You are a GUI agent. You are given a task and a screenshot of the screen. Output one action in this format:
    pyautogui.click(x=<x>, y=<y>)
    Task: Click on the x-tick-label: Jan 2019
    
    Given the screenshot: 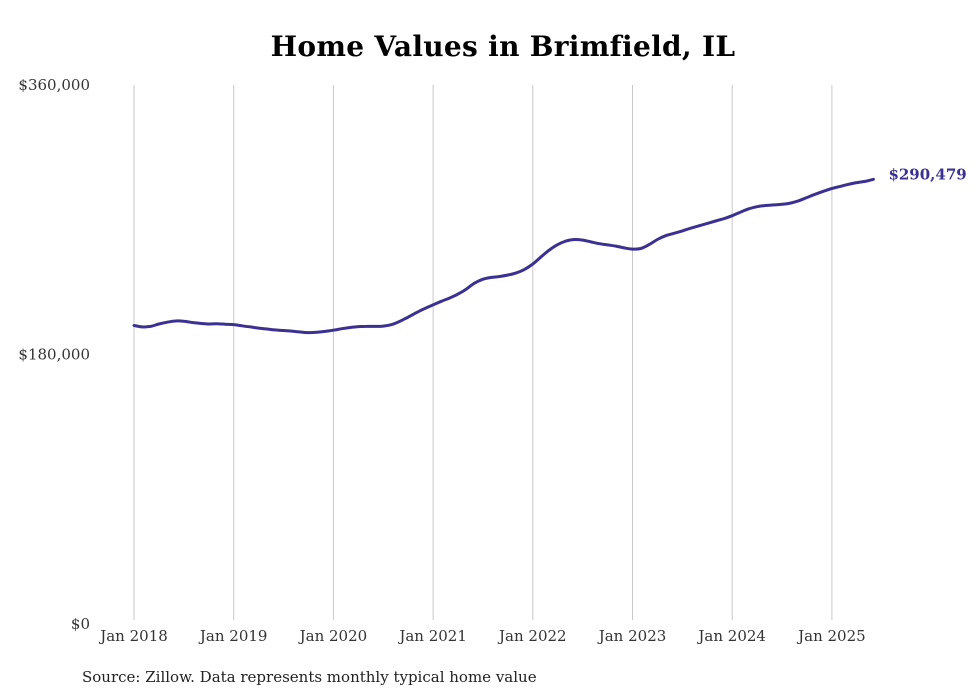 What is the action you would take?
    pyautogui.click(x=233, y=636)
    